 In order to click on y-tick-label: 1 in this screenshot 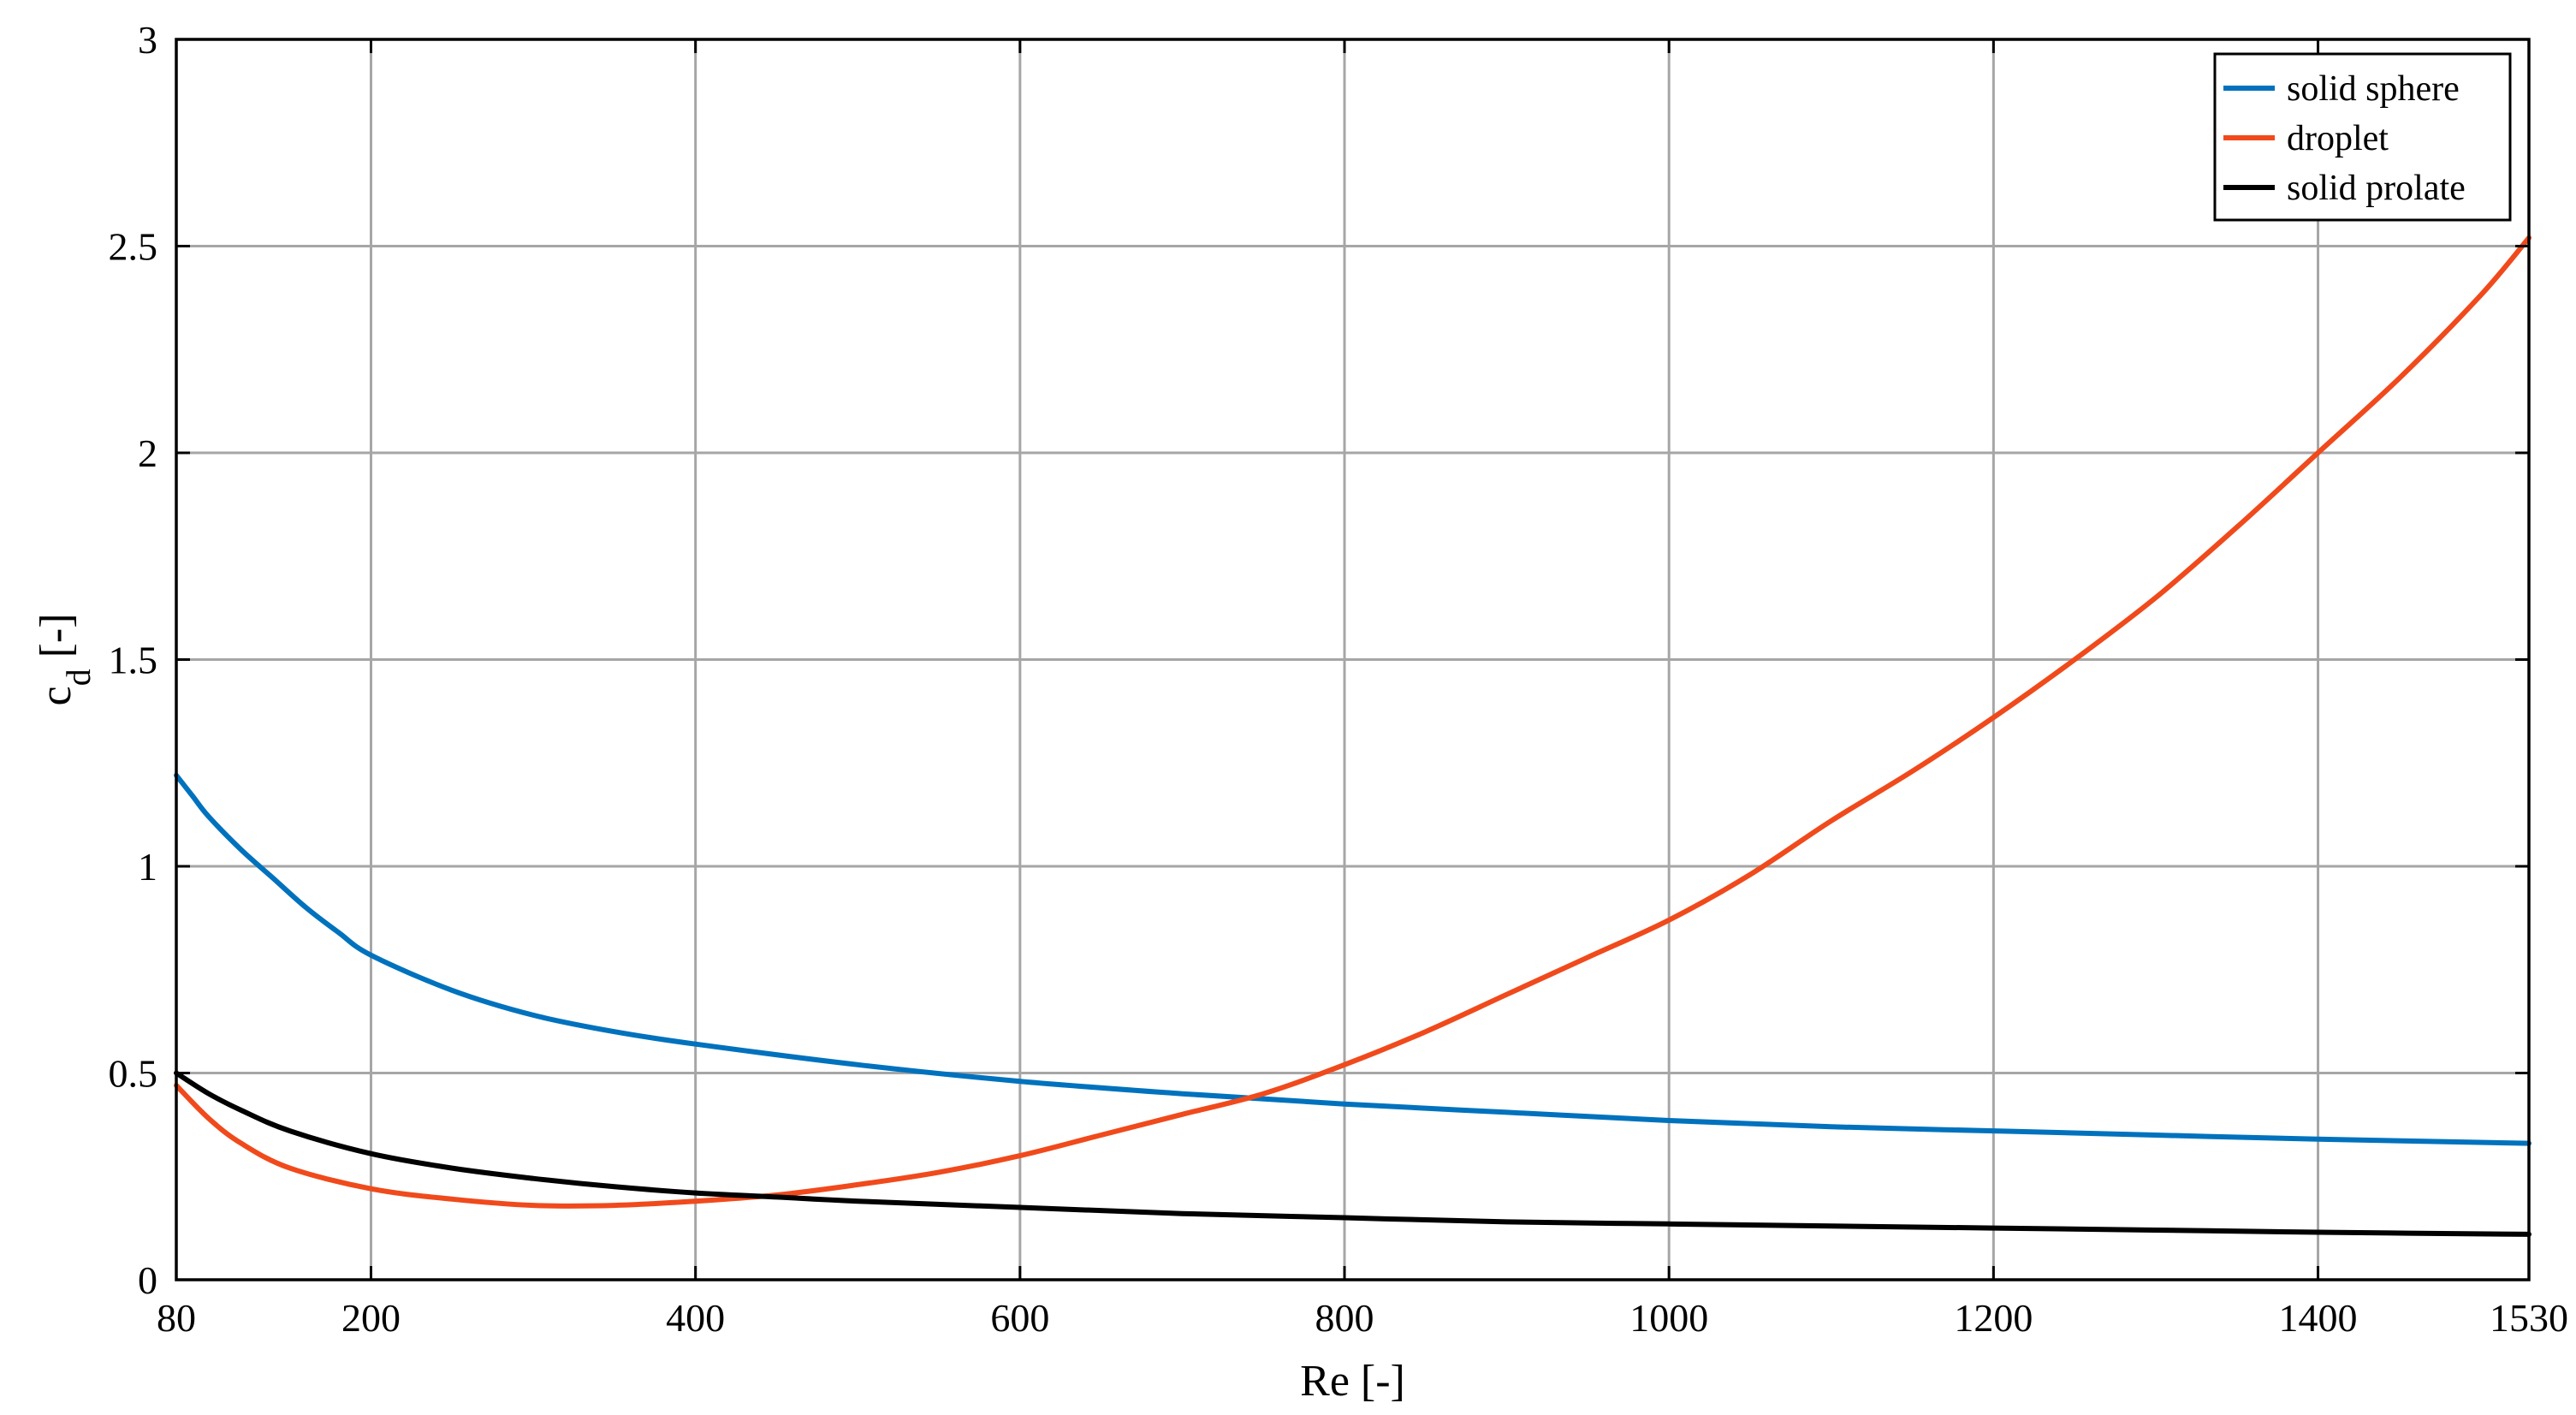, I will do `click(147, 867)`.